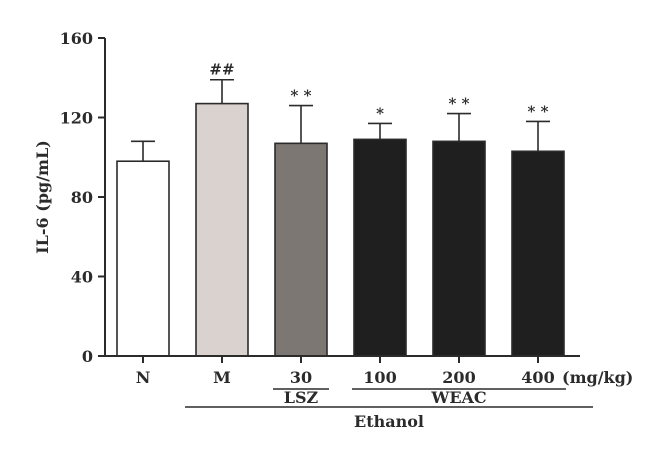 This screenshot has height=460, width=660. What do you see at coordinates (379, 377) in the screenshot?
I see `category-label: 100` at bounding box center [379, 377].